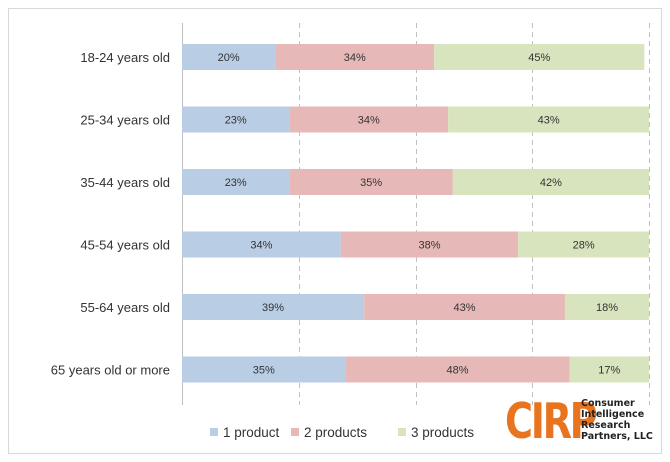  I want to click on logo-line: Intelligence, so click(613, 414).